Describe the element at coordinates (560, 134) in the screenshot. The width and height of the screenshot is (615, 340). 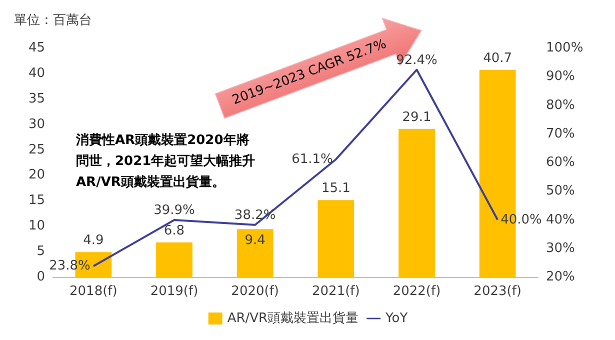
I see `y2-tick-label: 70%` at that location.